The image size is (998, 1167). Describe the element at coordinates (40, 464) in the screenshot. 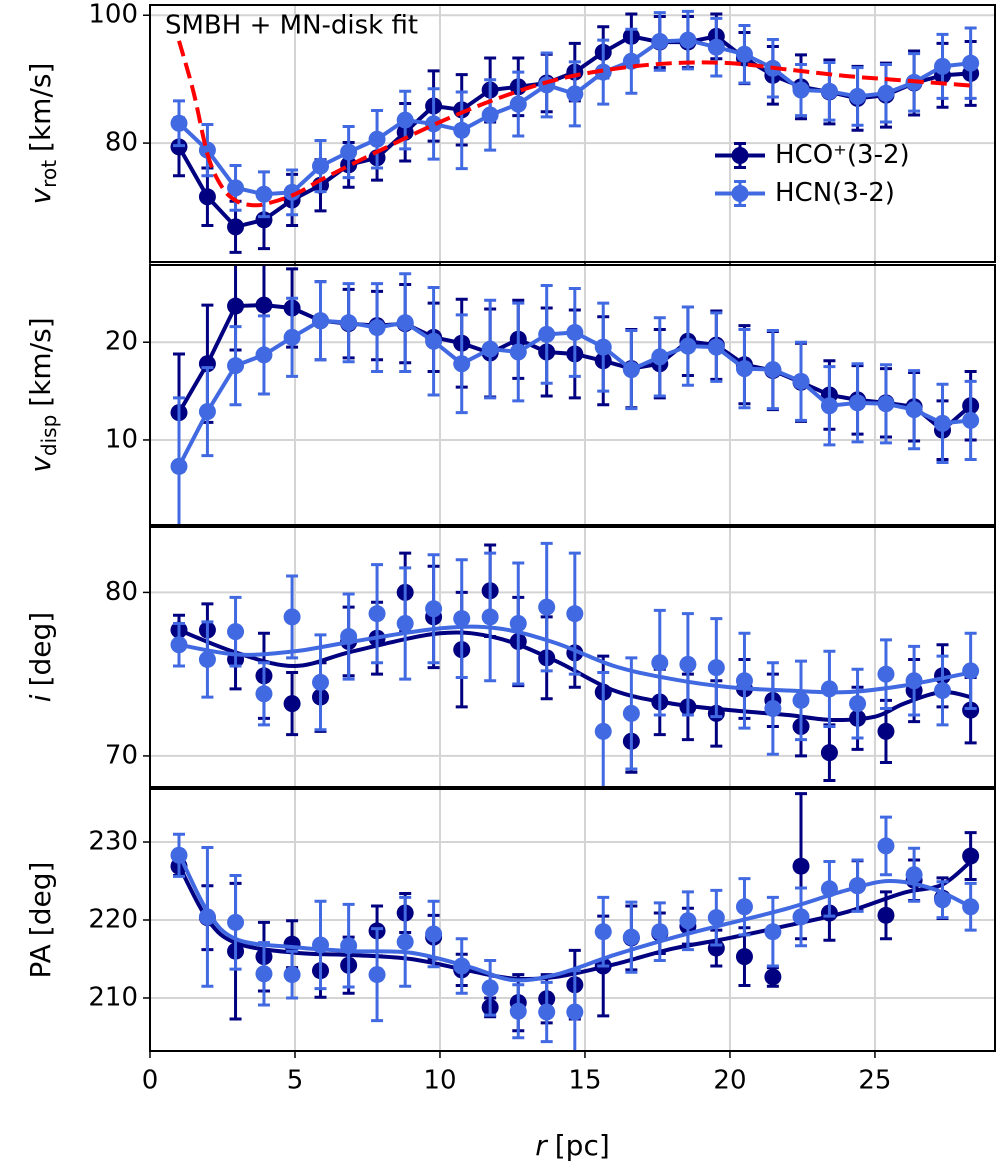

I see `axis-label-symbol: v` at that location.